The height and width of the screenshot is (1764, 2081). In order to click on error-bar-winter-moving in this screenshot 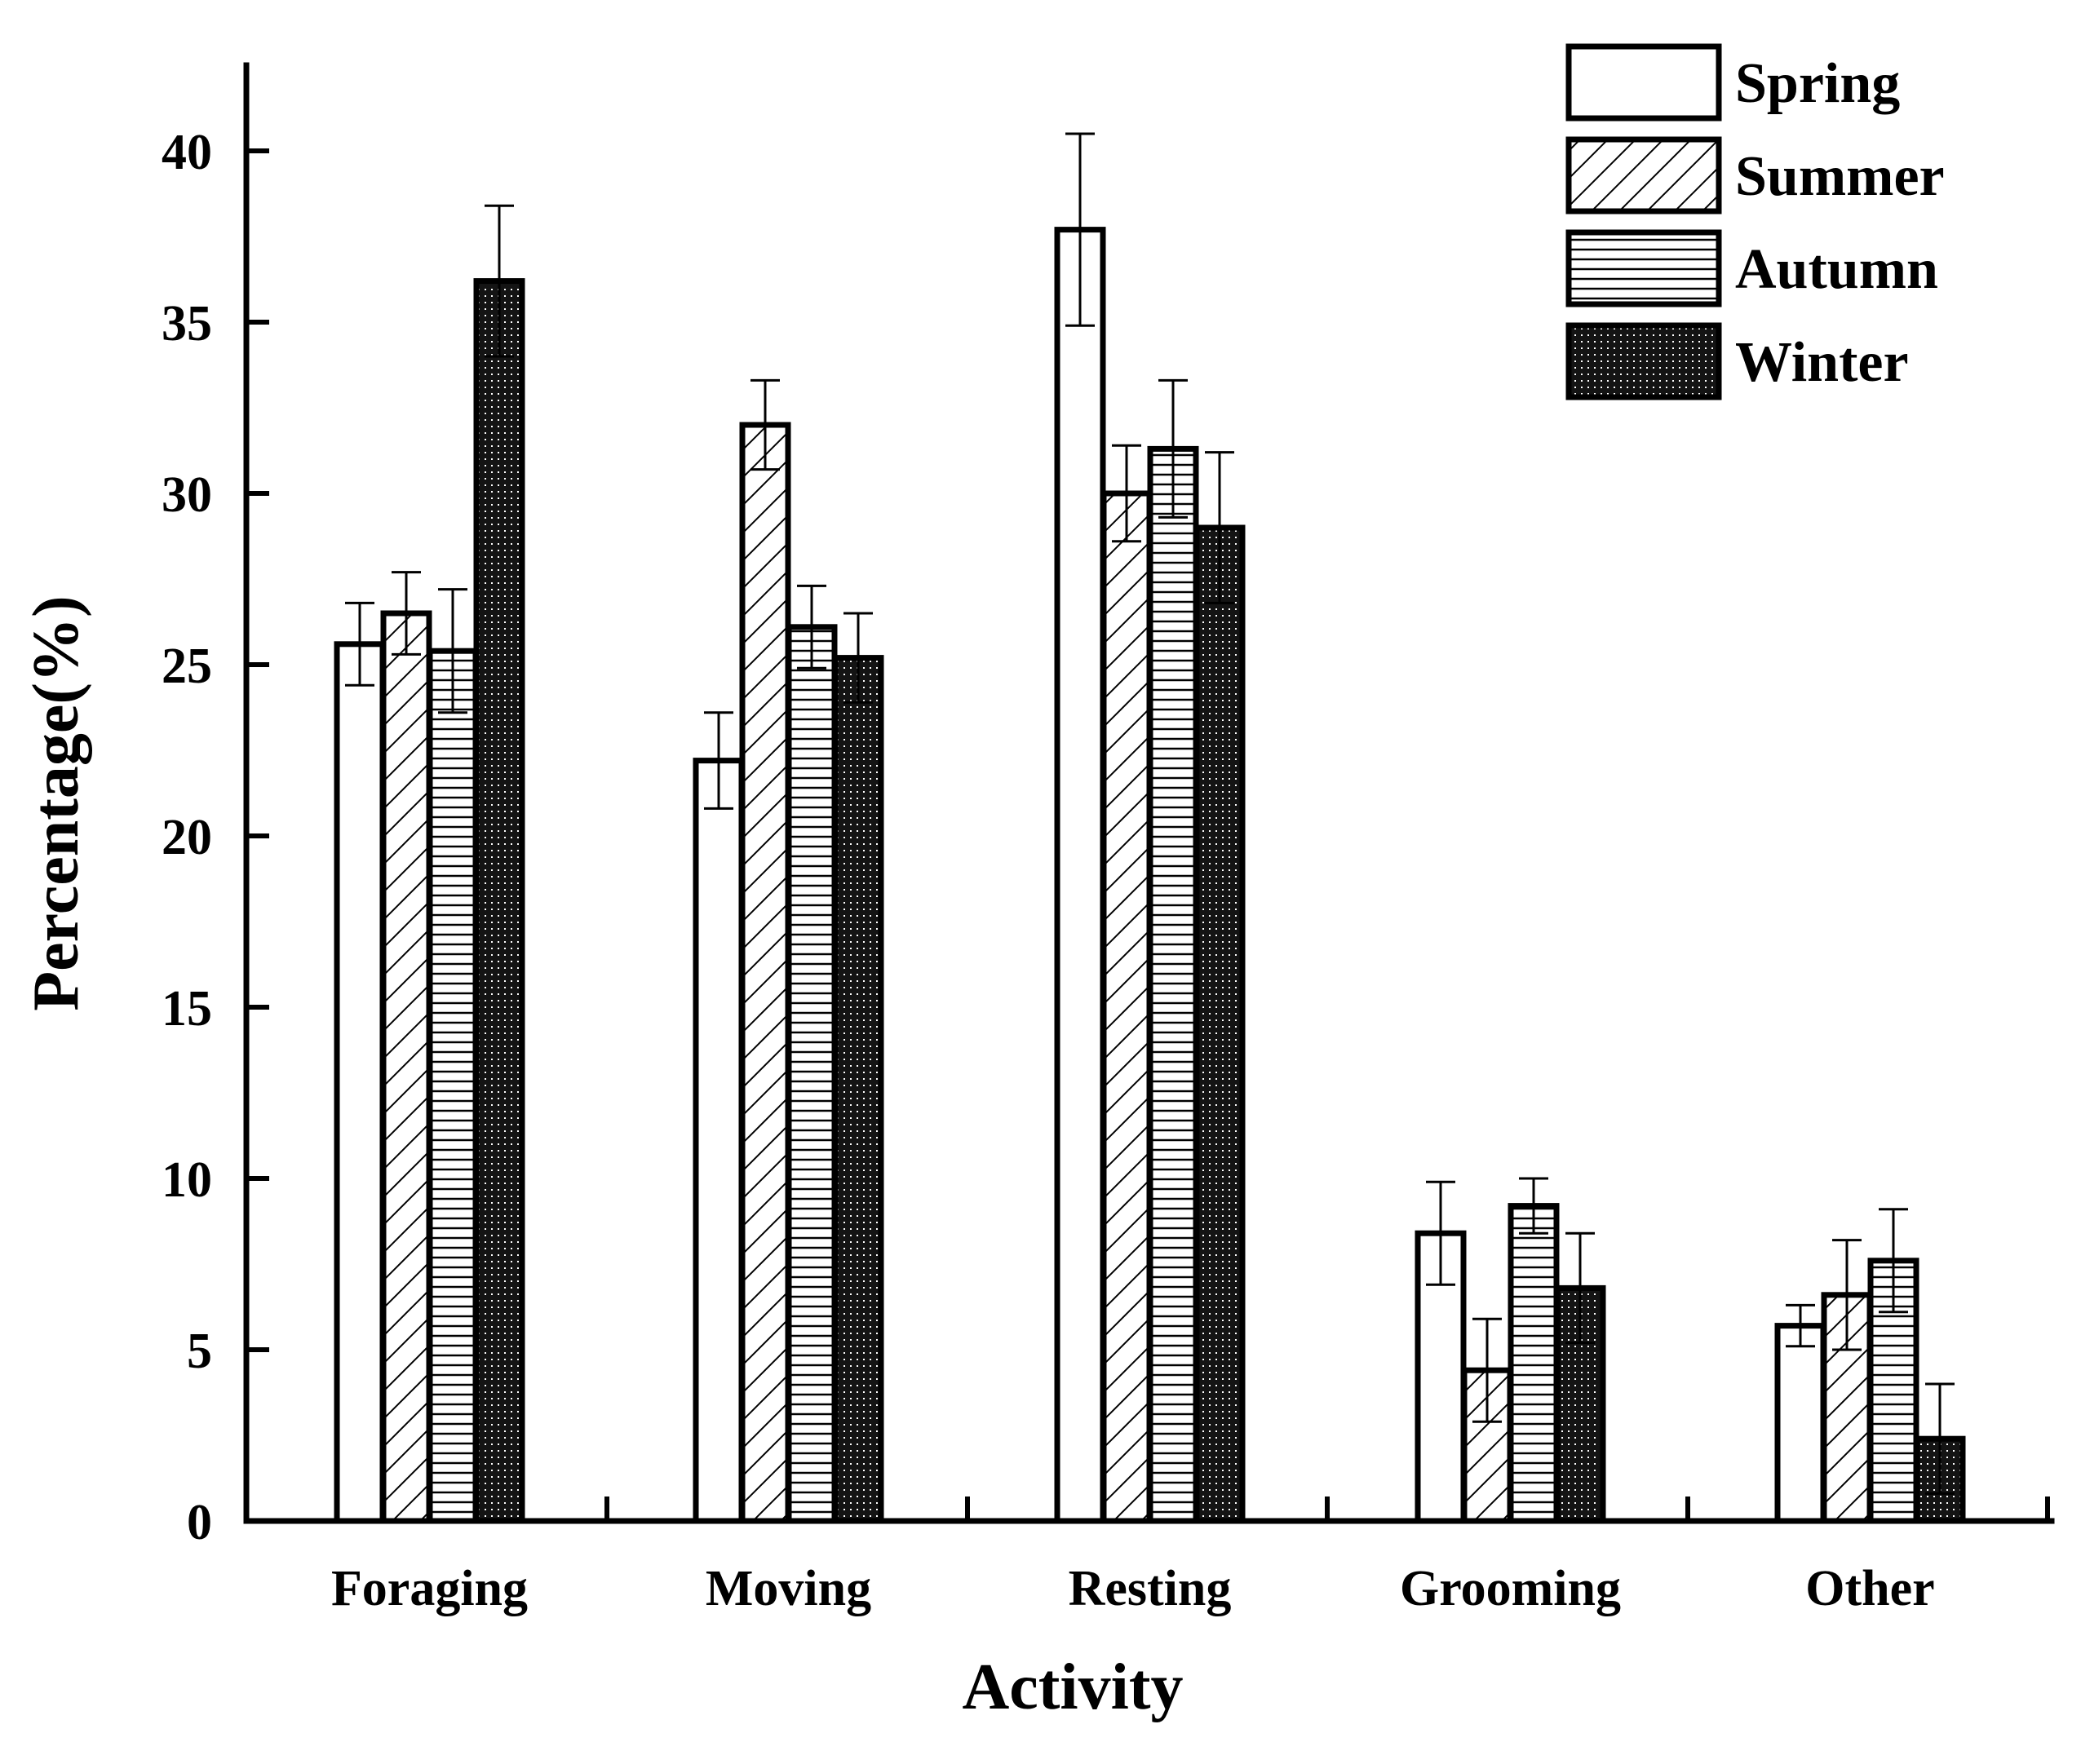, I will do `click(858, 658)`.